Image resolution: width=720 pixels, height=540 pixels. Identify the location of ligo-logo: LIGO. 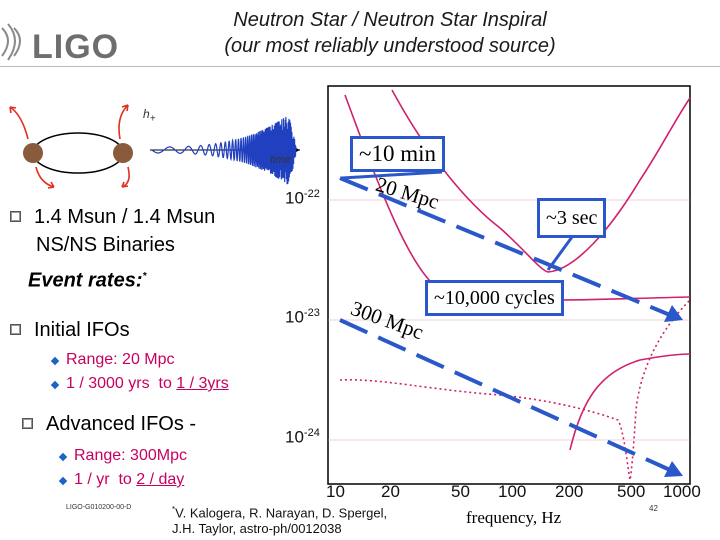
(76, 47).